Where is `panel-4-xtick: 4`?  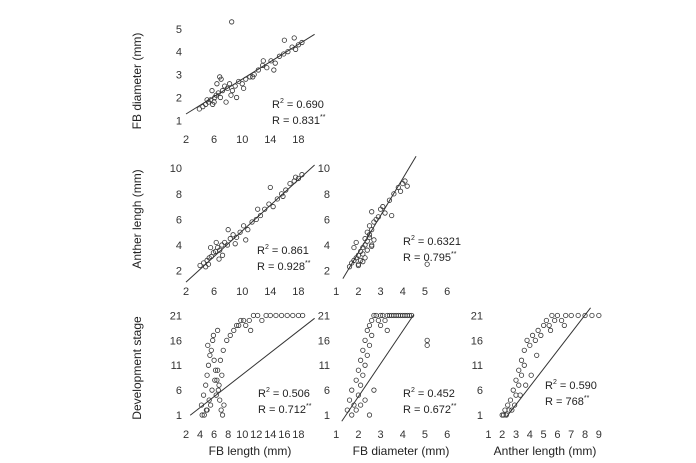
panel-4-xtick: 4 is located at coordinates (403, 435).